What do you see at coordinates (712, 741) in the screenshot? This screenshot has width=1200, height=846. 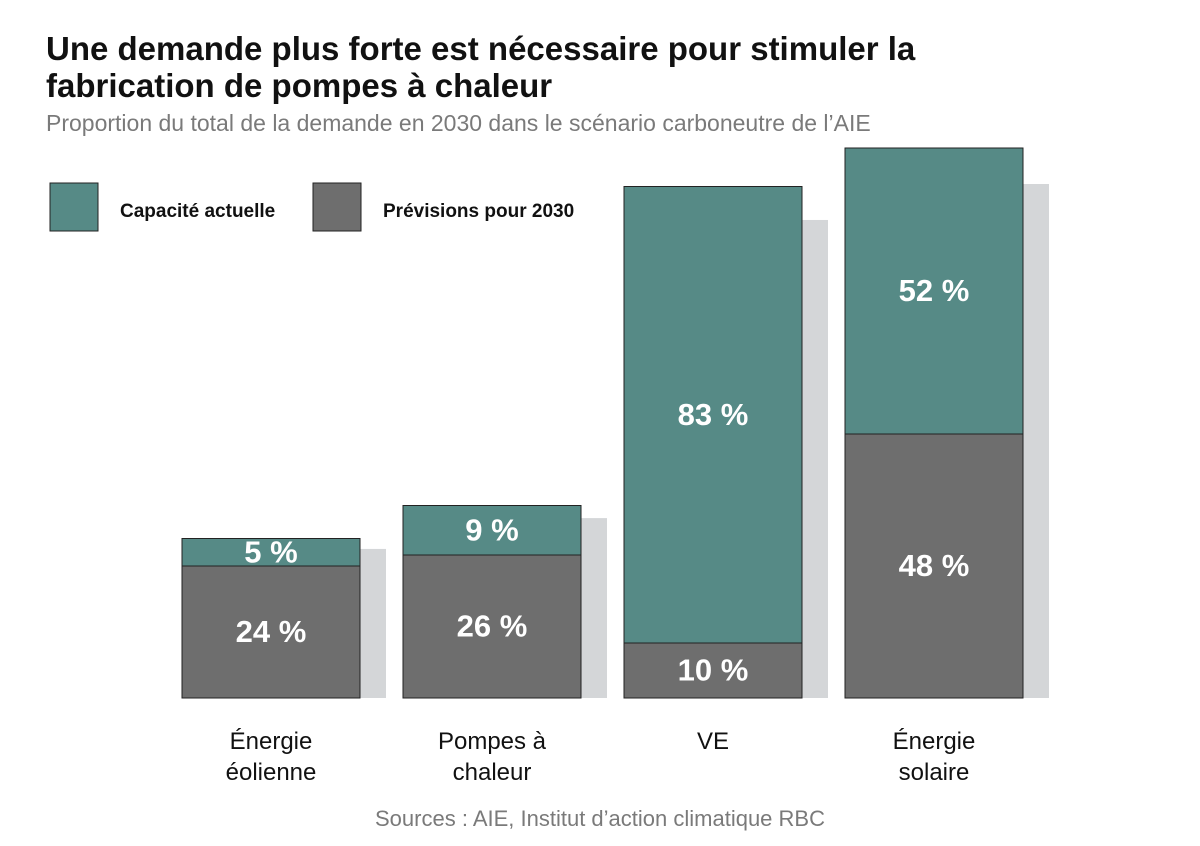 I see `x-tick-label: VE` at bounding box center [712, 741].